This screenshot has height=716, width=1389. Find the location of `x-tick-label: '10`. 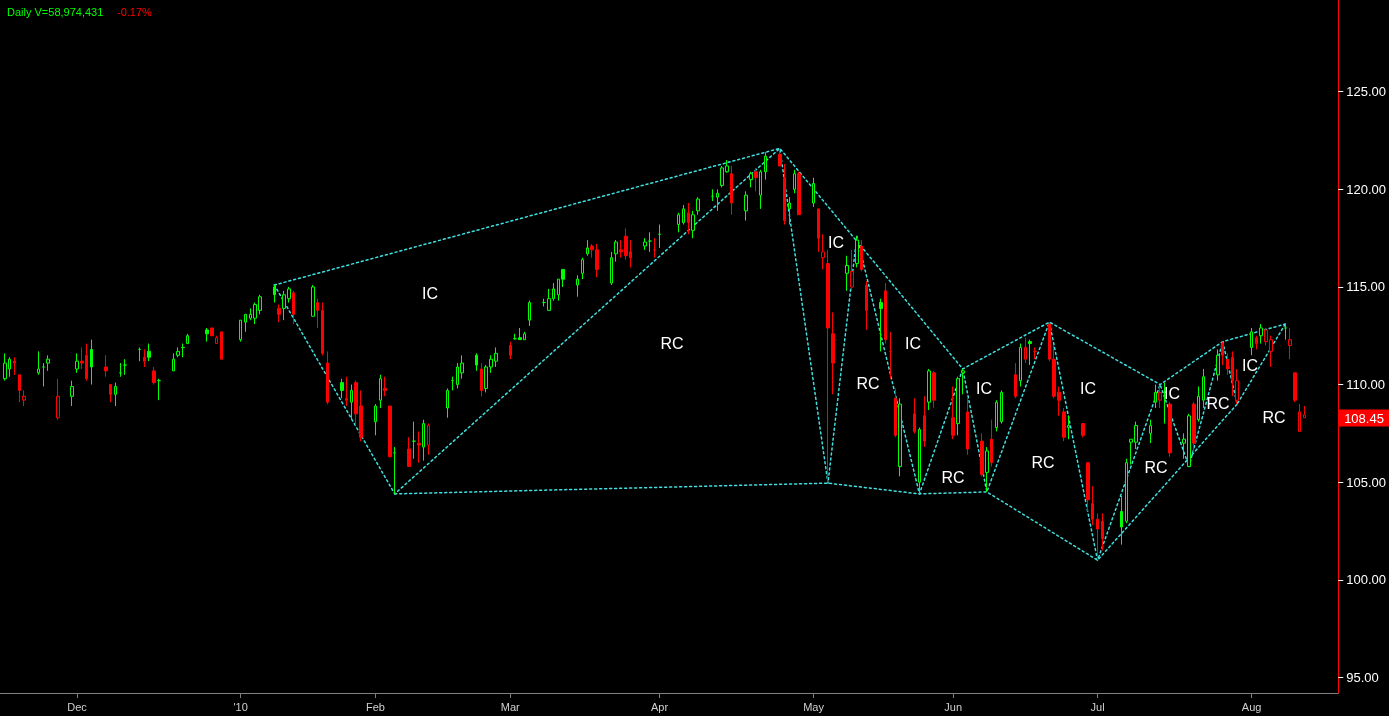

x-tick-label: '10 is located at coordinates (240, 706).